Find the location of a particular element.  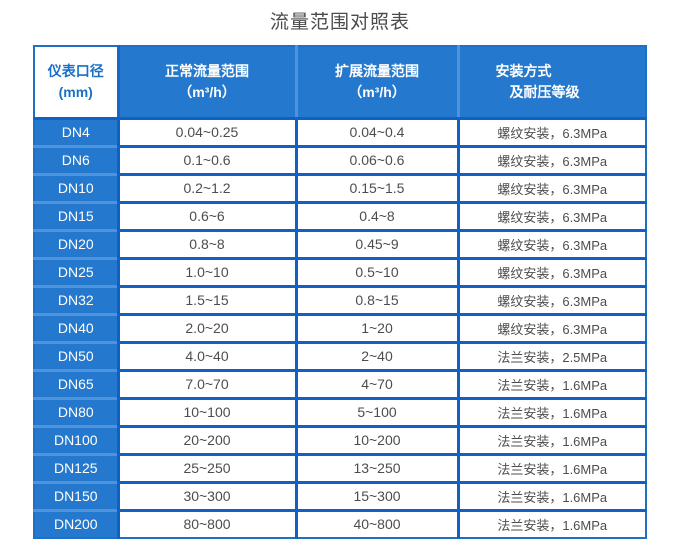

table-row: DN65 7.0~70 4~70 法兰安装，1.6MPa is located at coordinates (340, 383).